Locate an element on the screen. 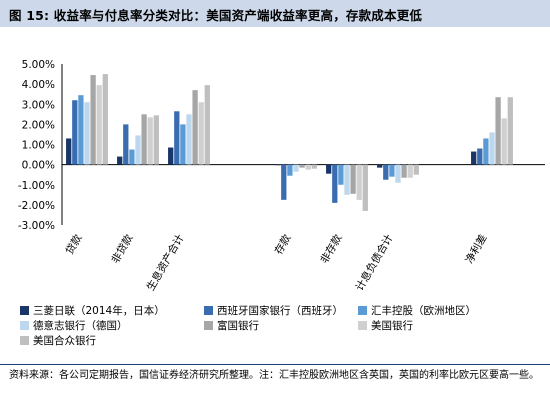  legend-item: 汇丰控股（欧洲地区） is located at coordinates (417, 310).